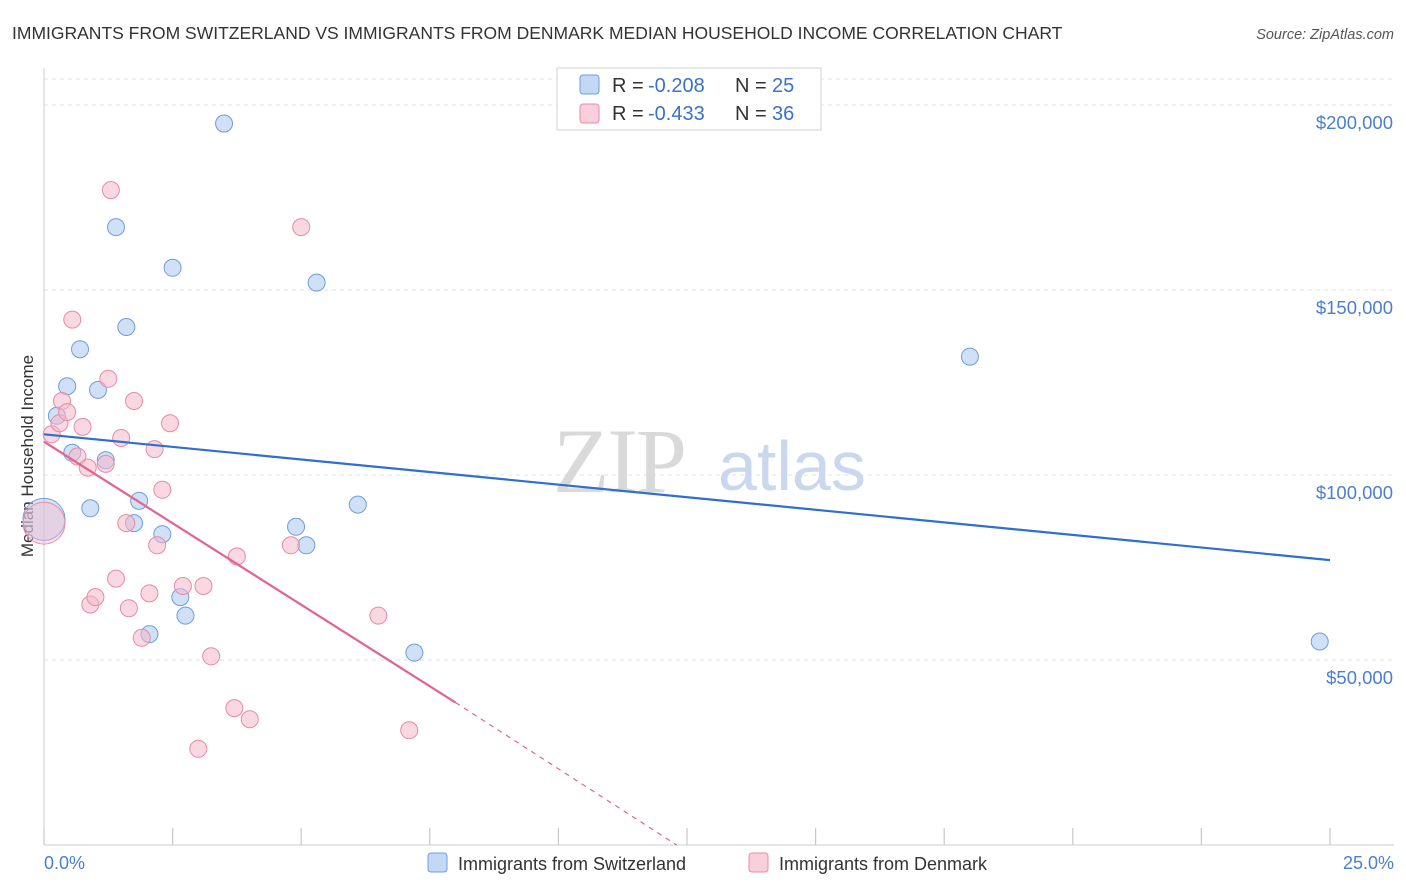 Image resolution: width=1406 pixels, height=892 pixels. What do you see at coordinates (437, 862) in the screenshot?
I see `legend-bottom-swatch-switzerland` at bounding box center [437, 862].